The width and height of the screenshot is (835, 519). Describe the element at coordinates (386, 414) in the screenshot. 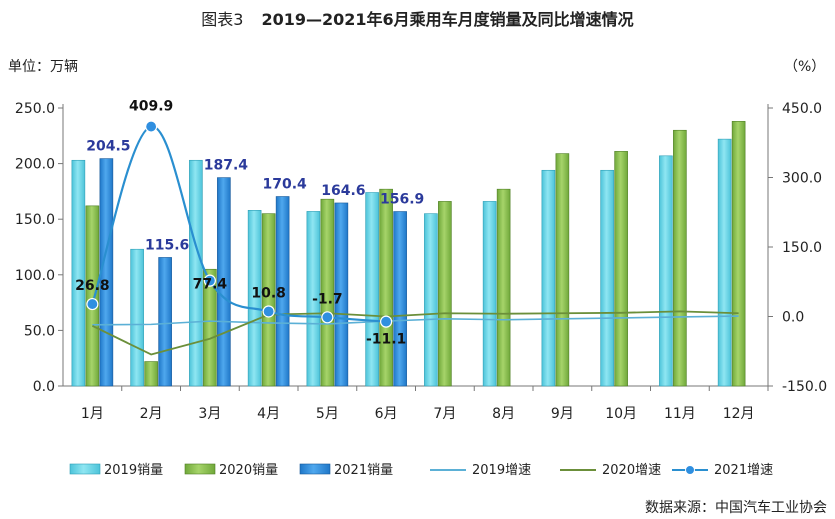

I see `x-tick-label: 6月` at that location.